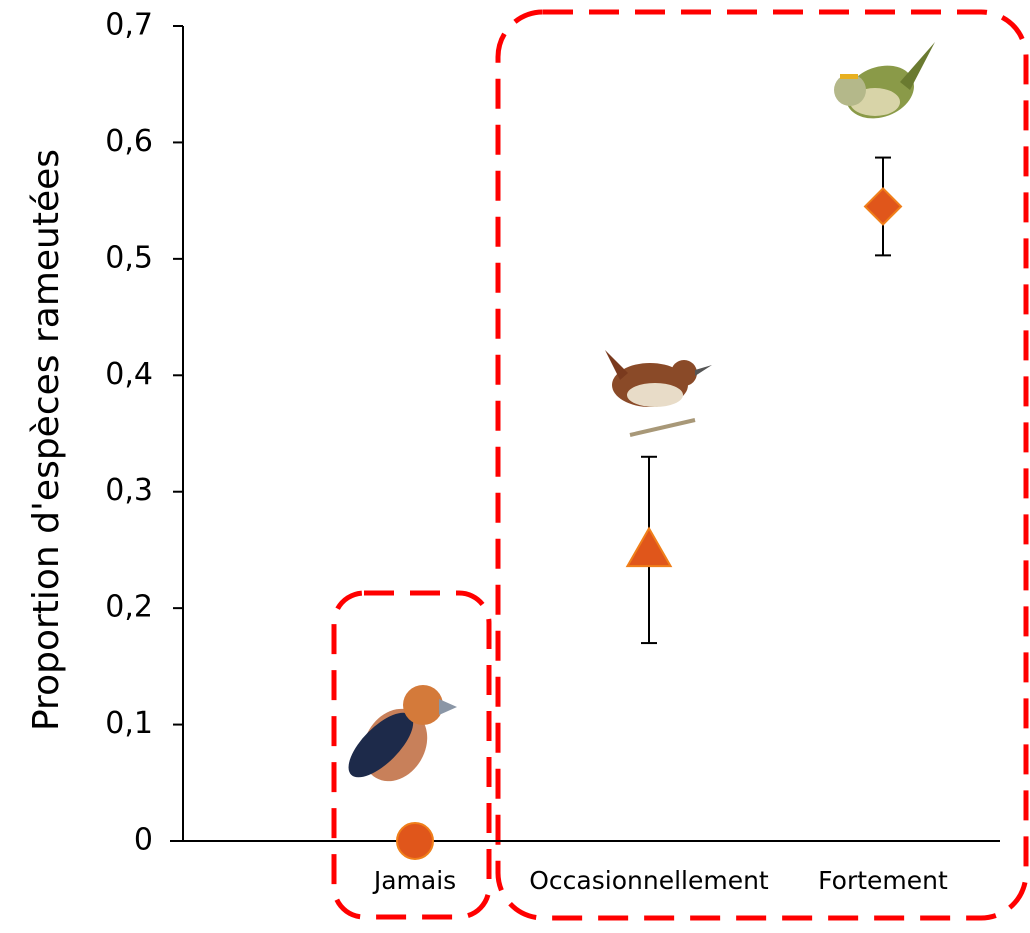  Describe the element at coordinates (129, 25) in the screenshot. I see `y-tick-label: 0,7` at that location.